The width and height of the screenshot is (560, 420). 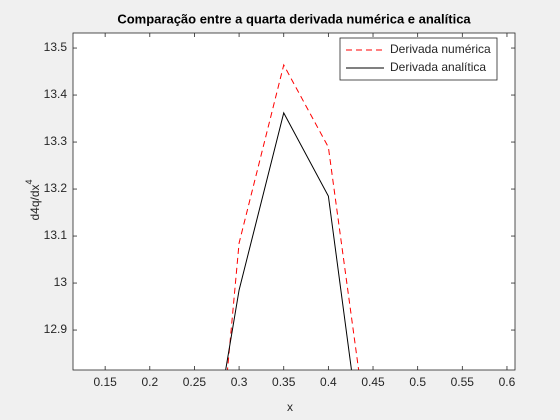 I want to click on x-tick-label: 0.15, so click(x=105, y=382).